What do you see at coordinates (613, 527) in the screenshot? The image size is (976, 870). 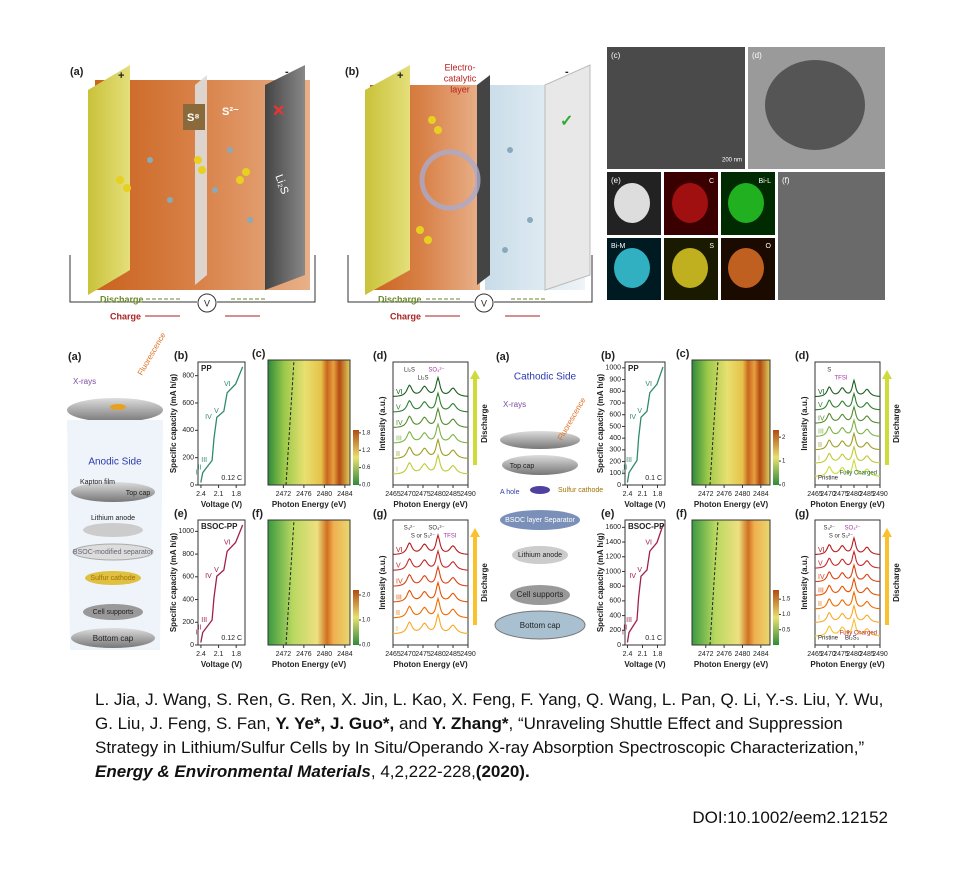 I see `y-tick-label: 1600` at bounding box center [613, 527].